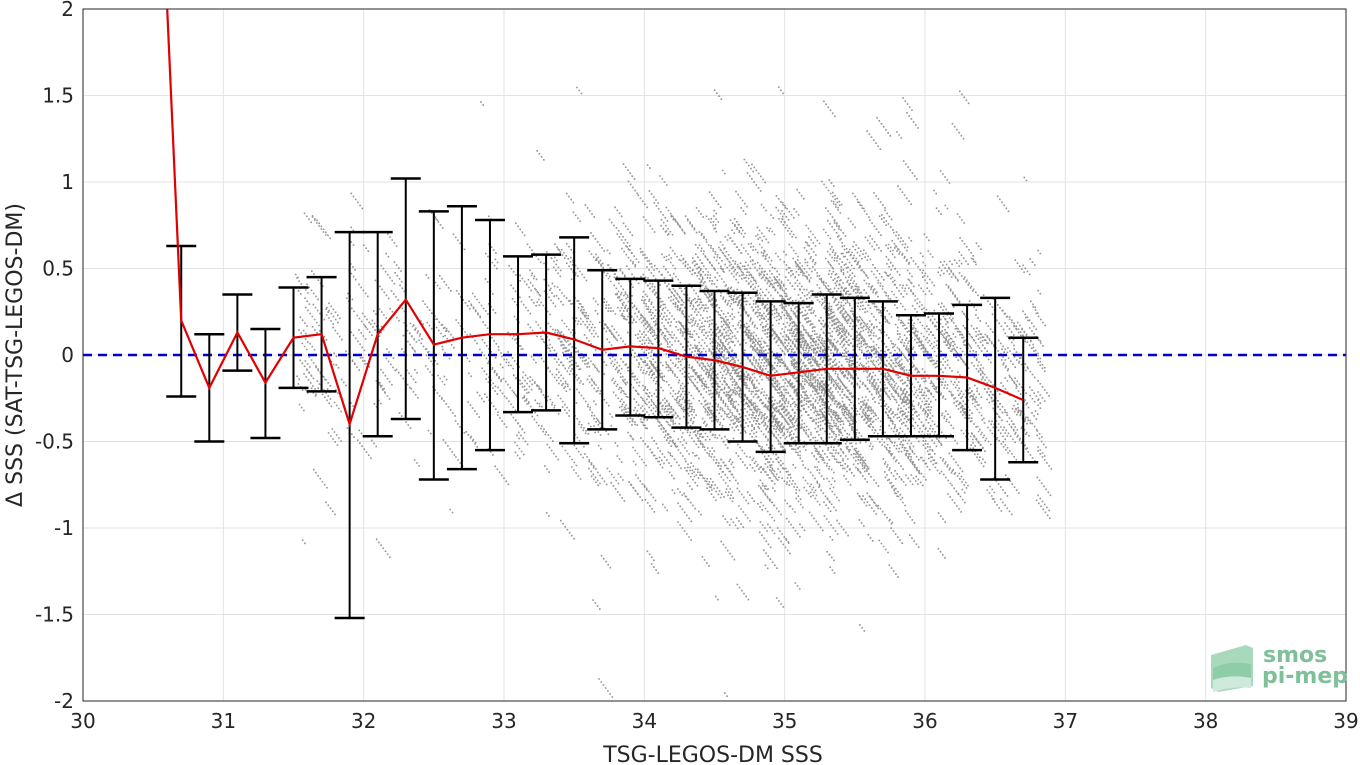  Describe the element at coordinates (54, 356) in the screenshot. I see `y-tick-labels: -2 -1.5 -1 -0.5 0 0.5 1 1.5 2` at that location.